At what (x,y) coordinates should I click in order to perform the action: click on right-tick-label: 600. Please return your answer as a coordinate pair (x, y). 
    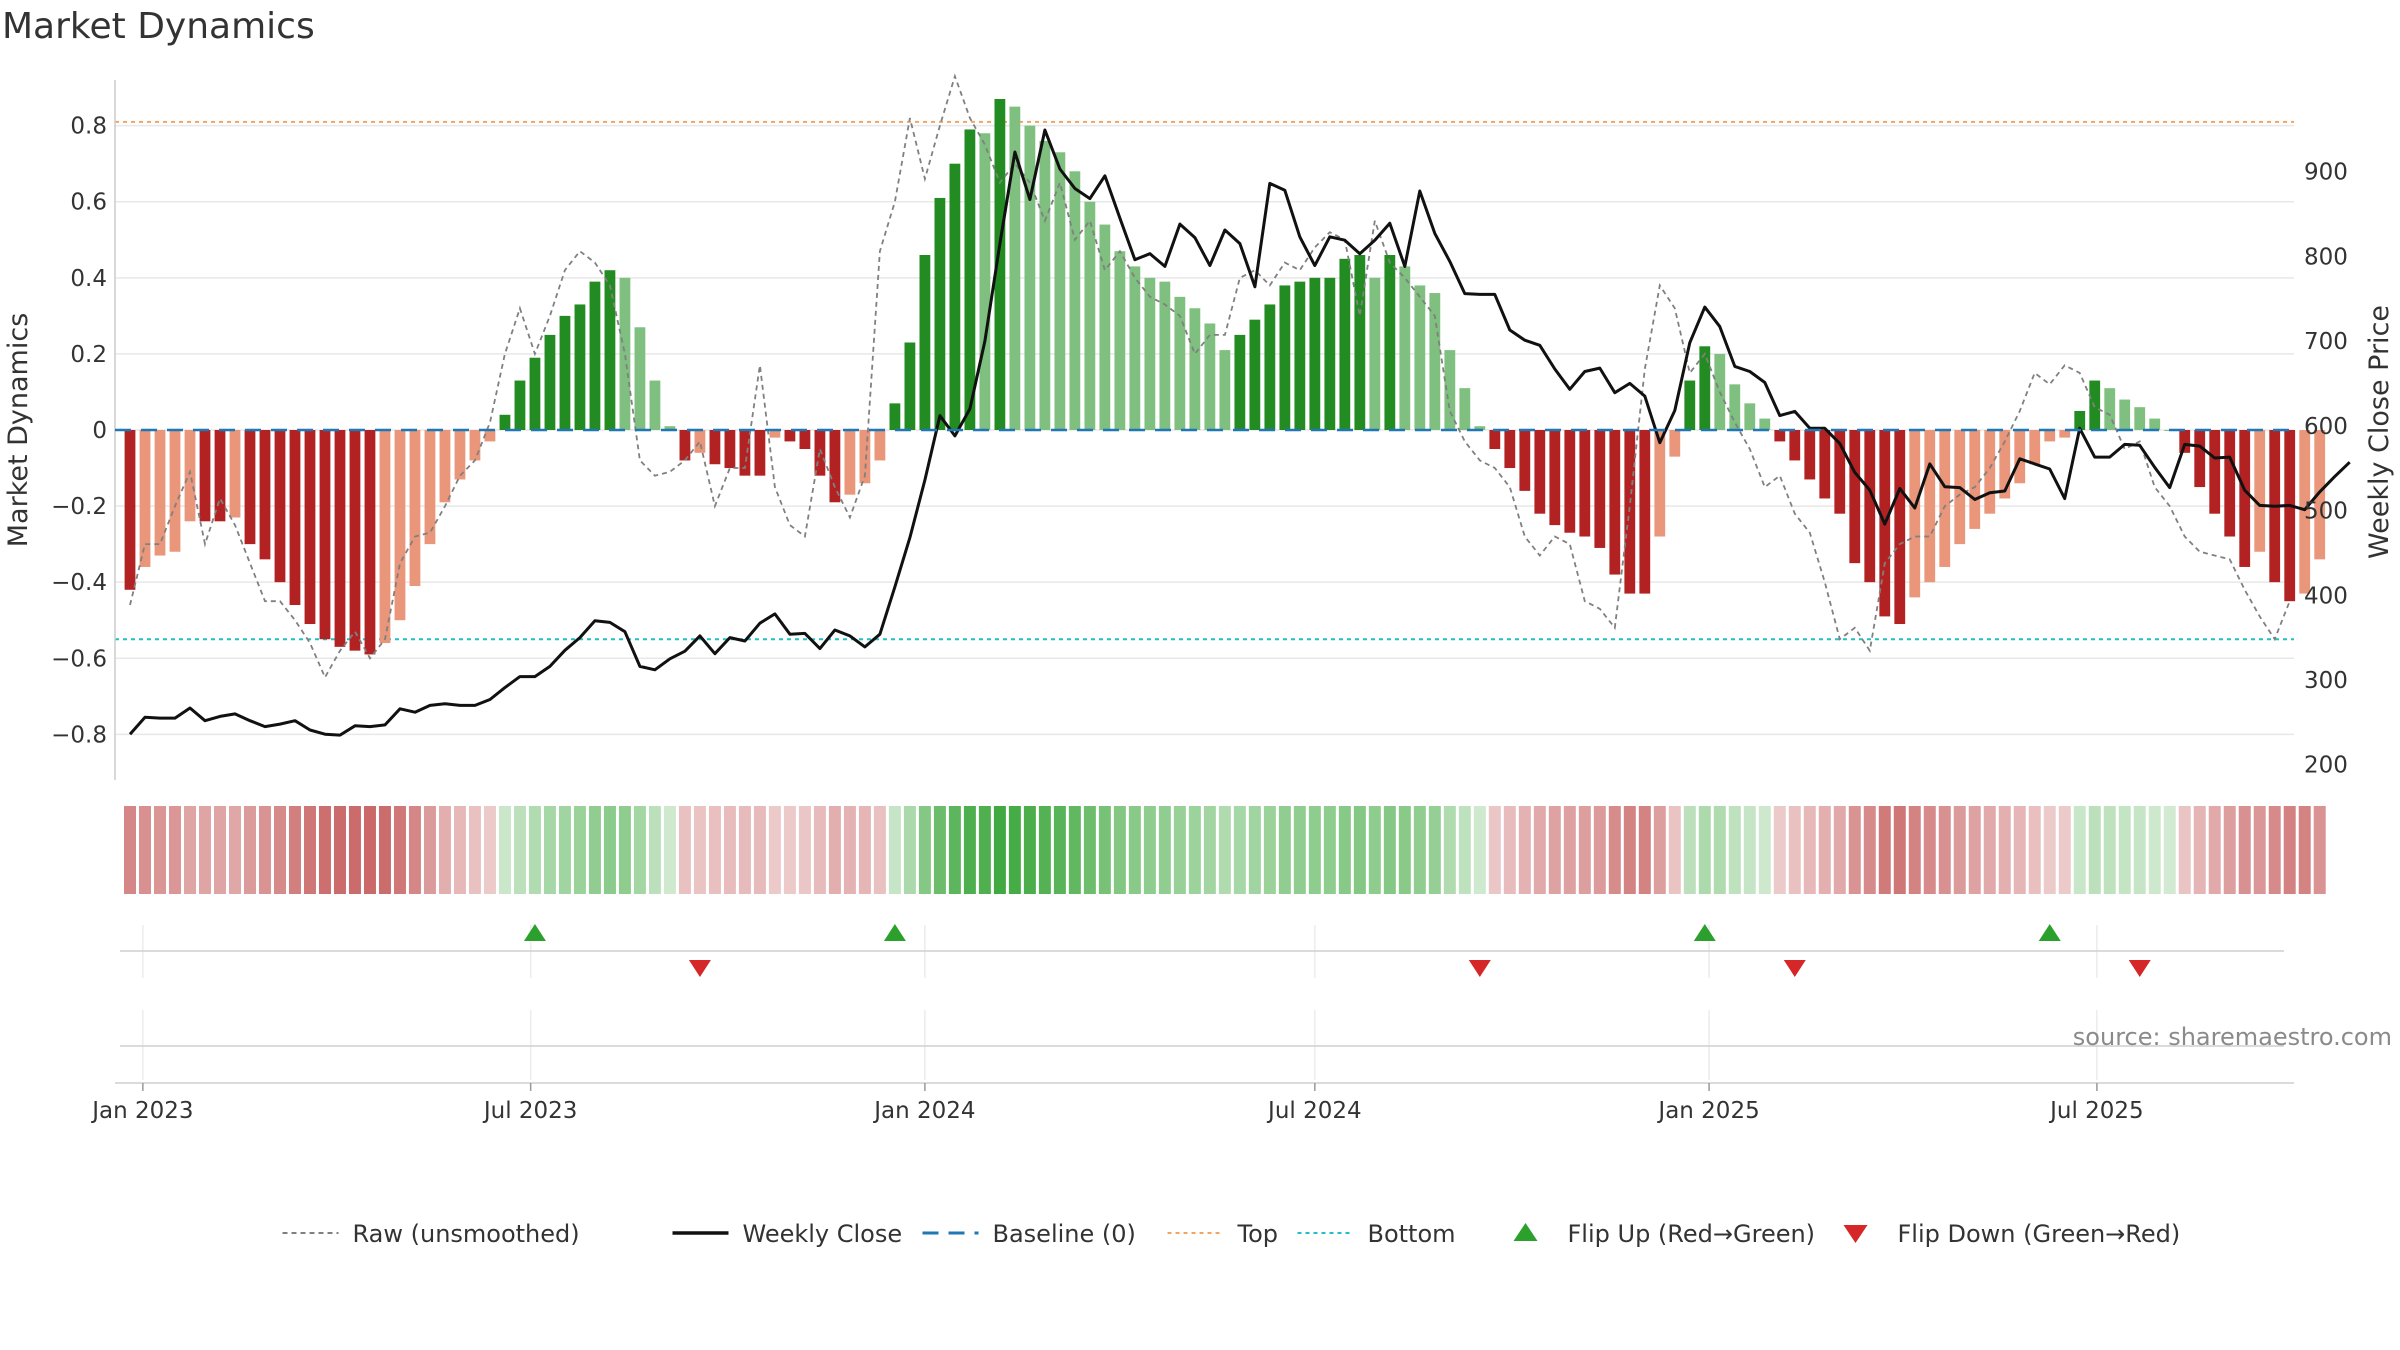
    Looking at the image, I should click on (2326, 427).